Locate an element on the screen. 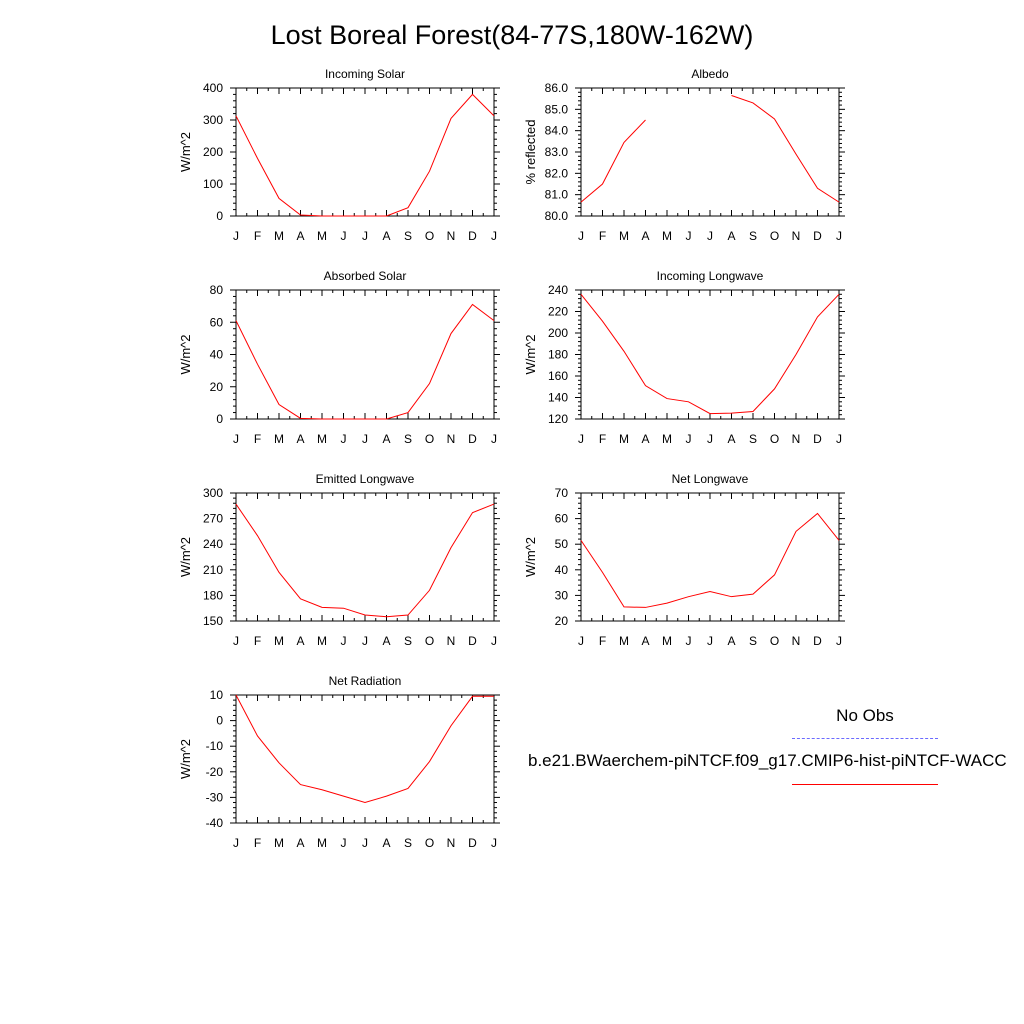 The width and height of the screenshot is (1024, 1024). y-tick-label: 100 is located at coordinates (213, 184).